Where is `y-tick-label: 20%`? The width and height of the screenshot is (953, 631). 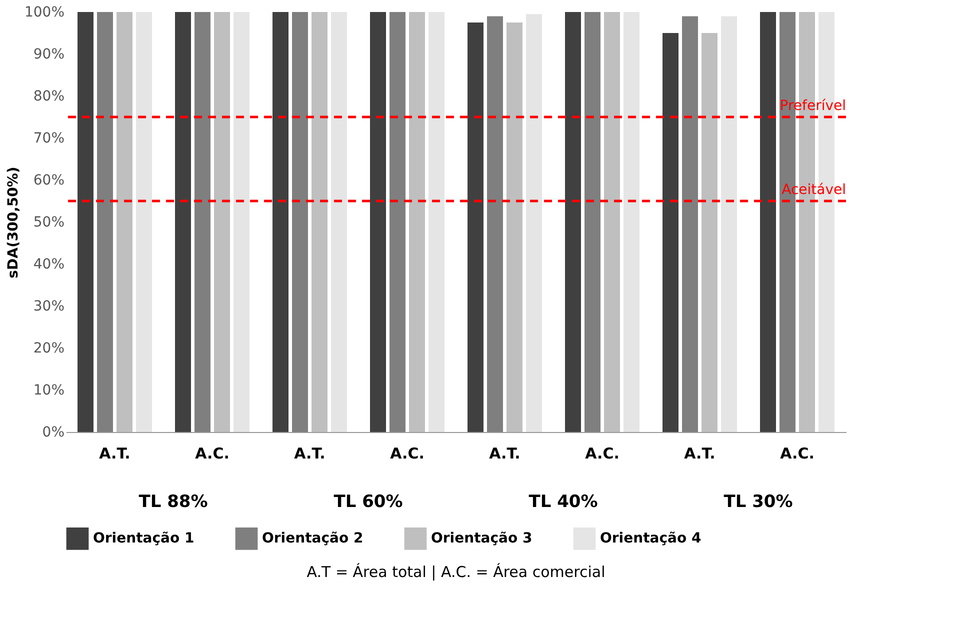
y-tick-label: 20% is located at coordinates (48, 348).